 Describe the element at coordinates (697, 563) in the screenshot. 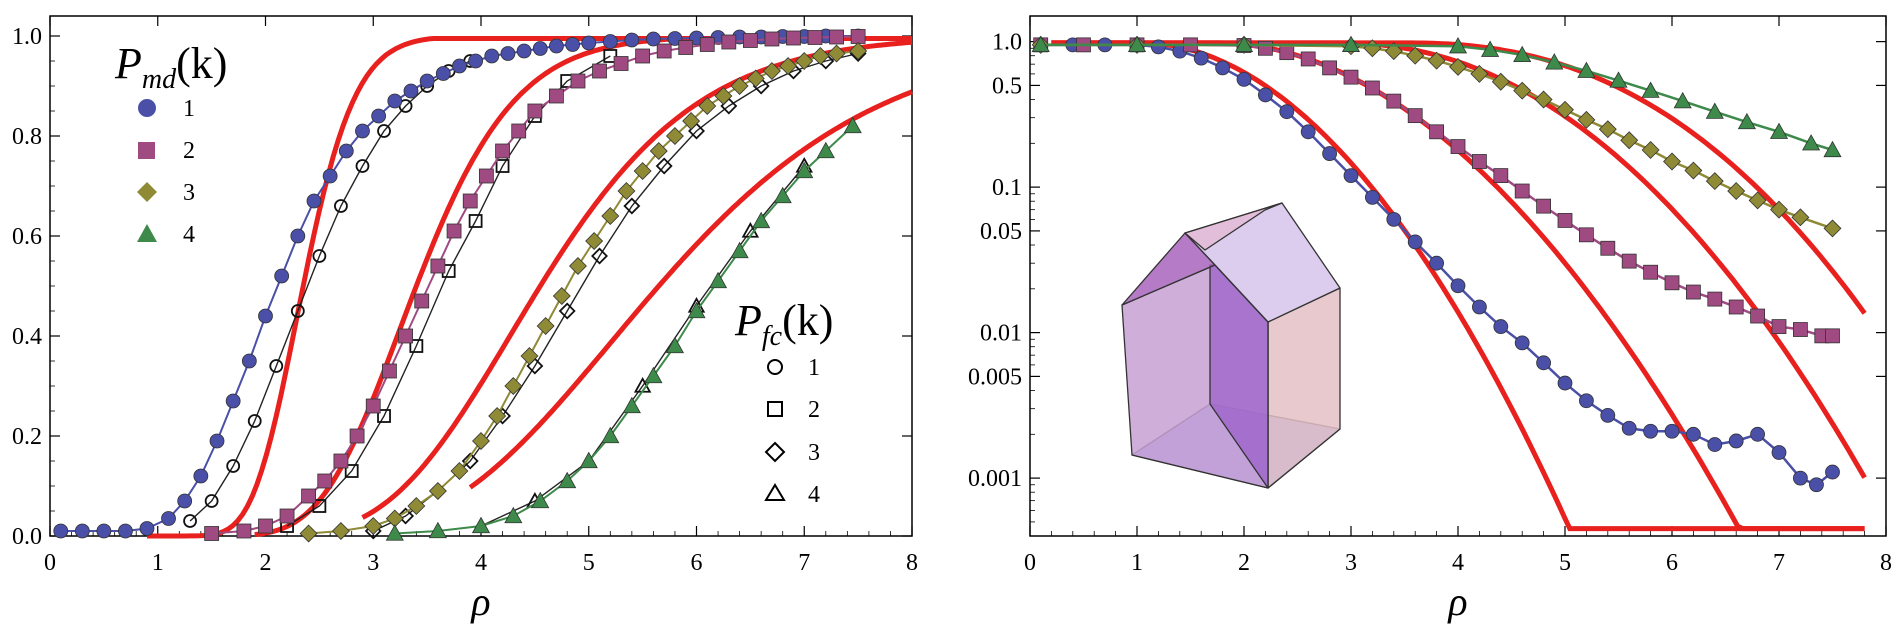

I see `left-xtick-label: 6` at that location.